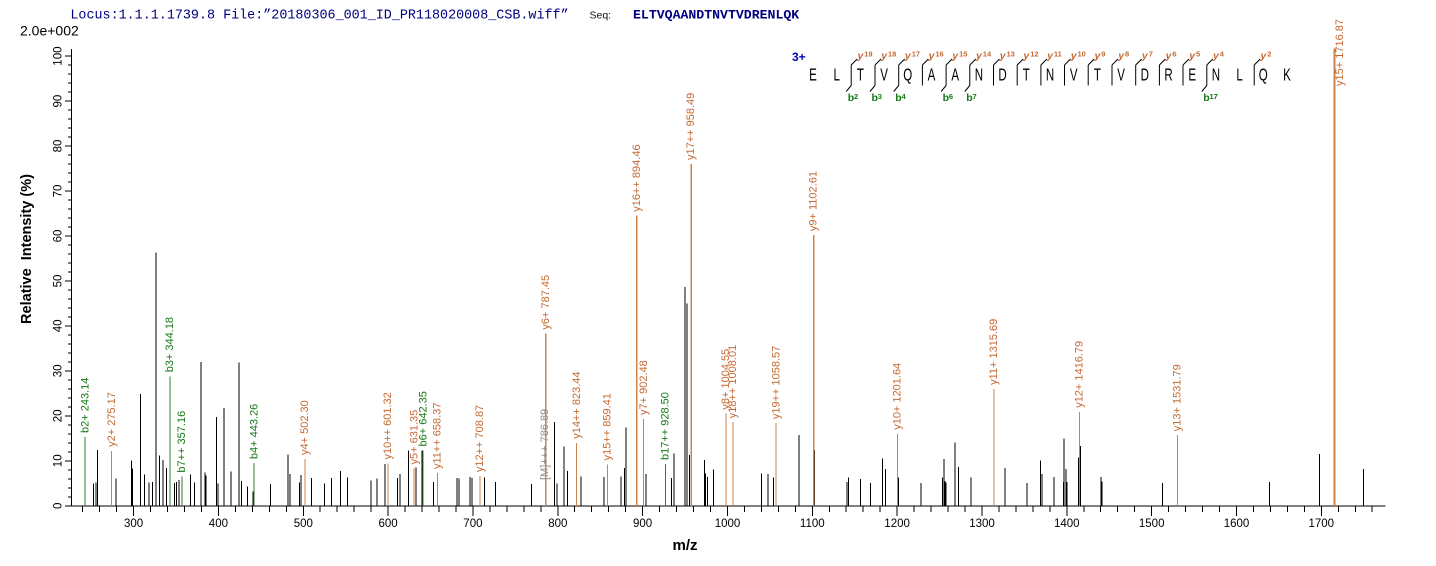 Image resolution: width=1436 pixels, height=566 pixels. What do you see at coordinates (59, 416) in the screenshot?
I see `svg-text: 20` at bounding box center [59, 416].